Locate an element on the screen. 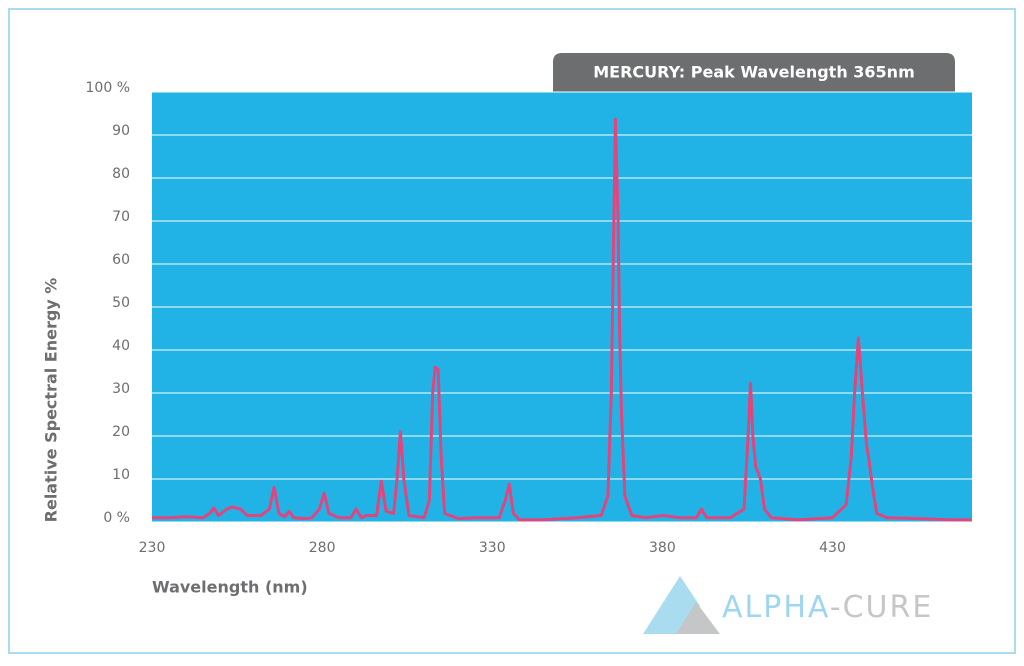 The height and width of the screenshot is (666, 1024). chart-title: MERCURY: Peak Wavelength 365nm is located at coordinates (754, 72).